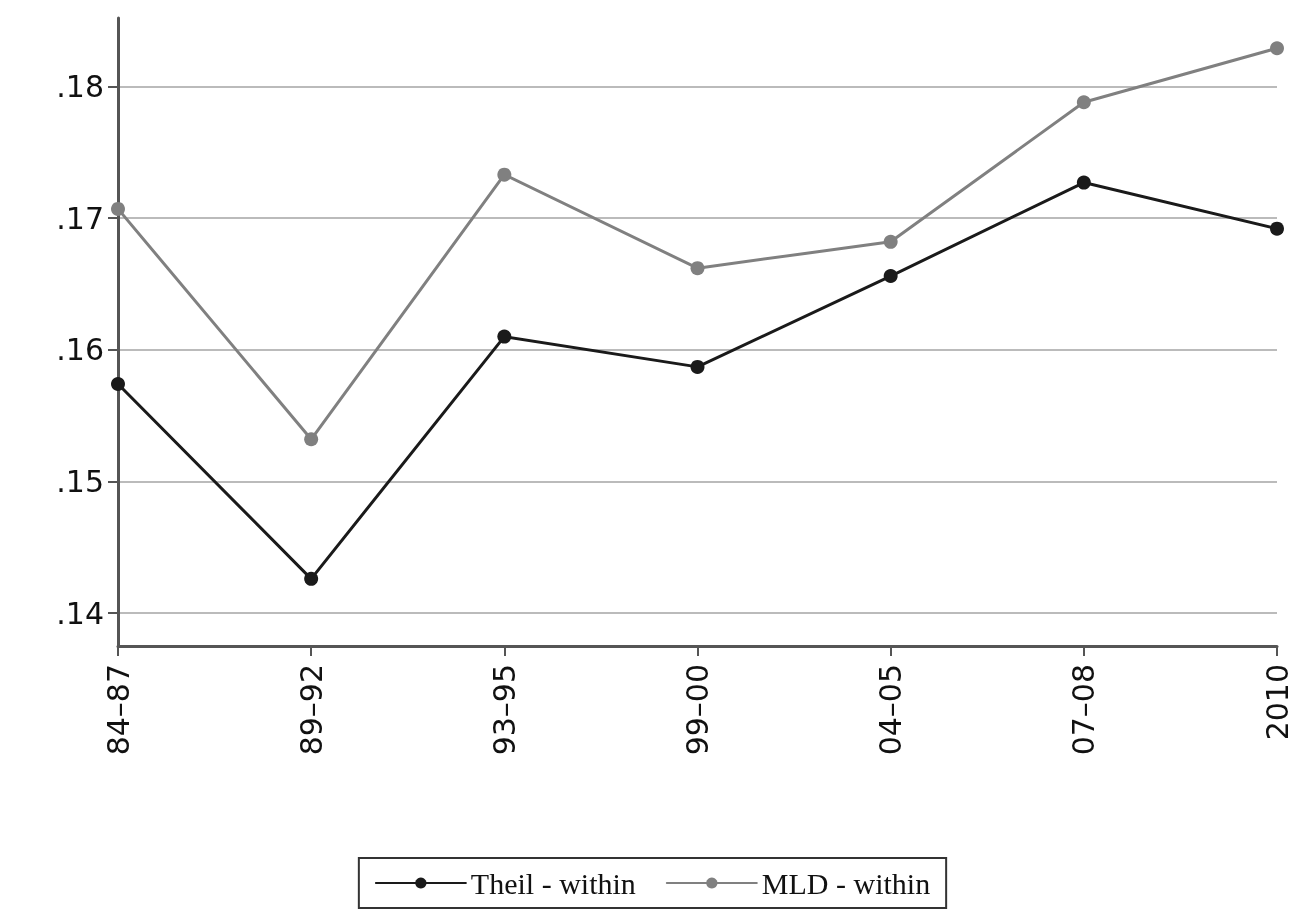 Image resolution: width=1305 pixels, height=924 pixels. I want to click on y-tick-label: .17, so click(80, 218).